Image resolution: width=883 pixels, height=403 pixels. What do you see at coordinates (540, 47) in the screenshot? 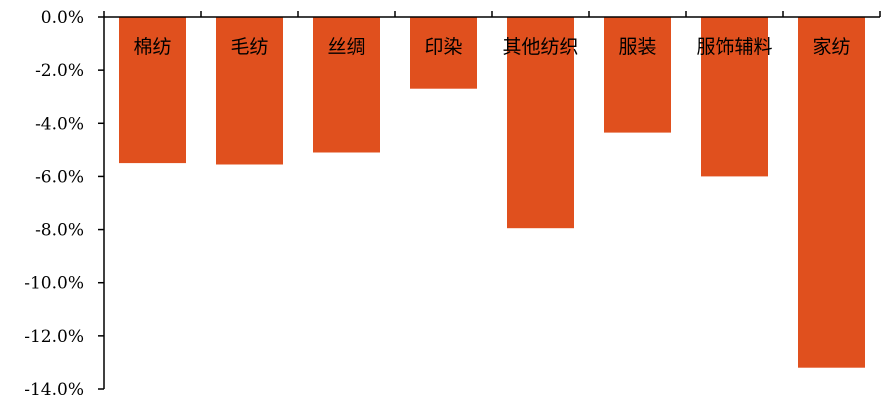
I see `category-label-4: 其他纺织` at bounding box center [540, 47].